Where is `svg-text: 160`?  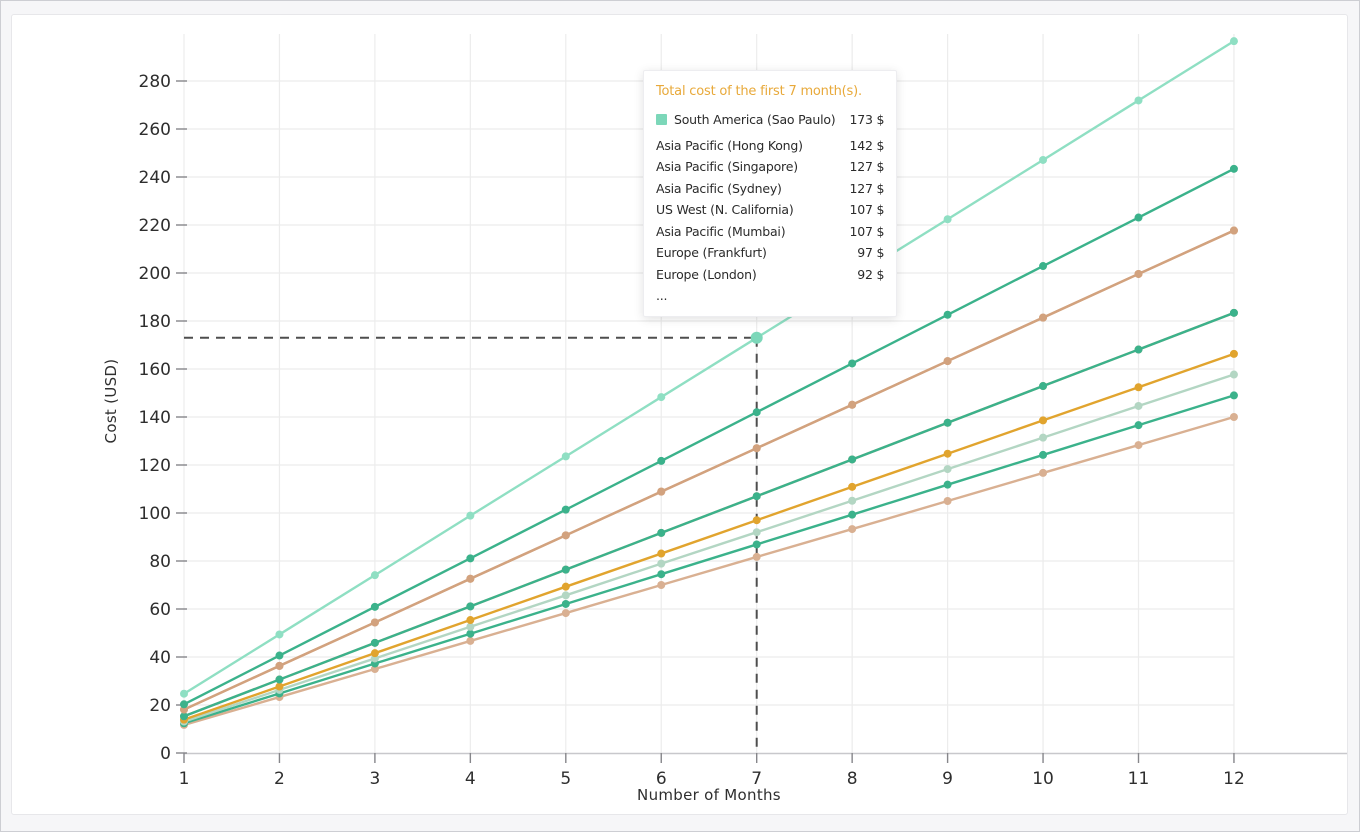
svg-text: 160 is located at coordinates (155, 370).